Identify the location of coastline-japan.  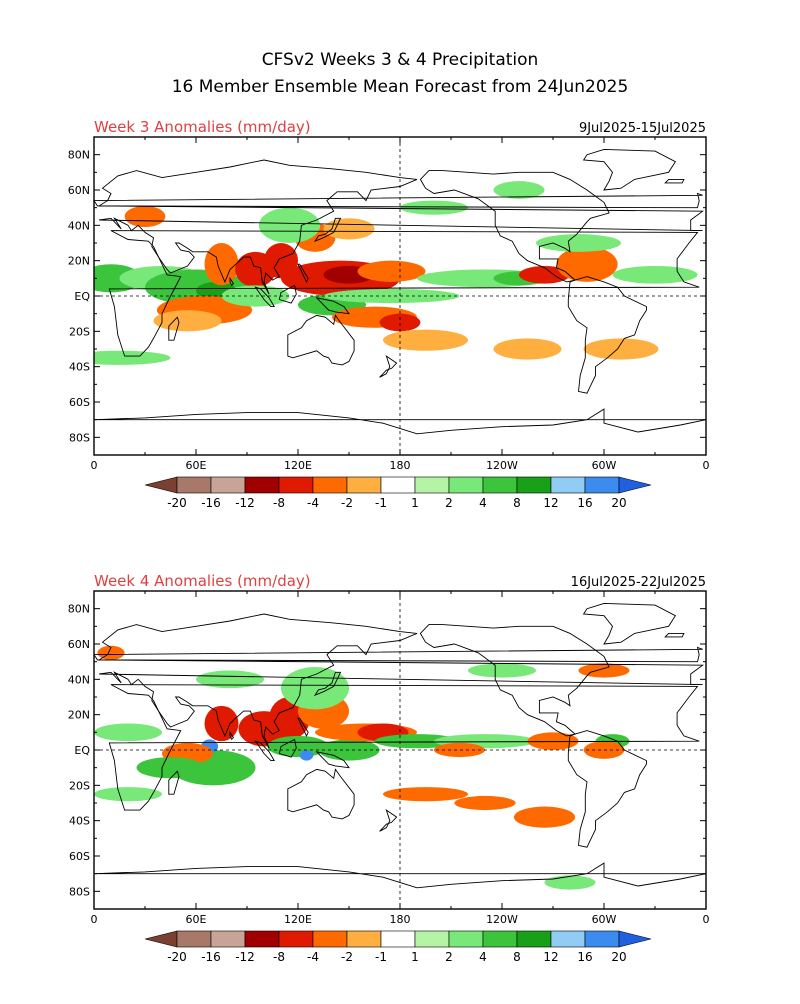
(327, 230).